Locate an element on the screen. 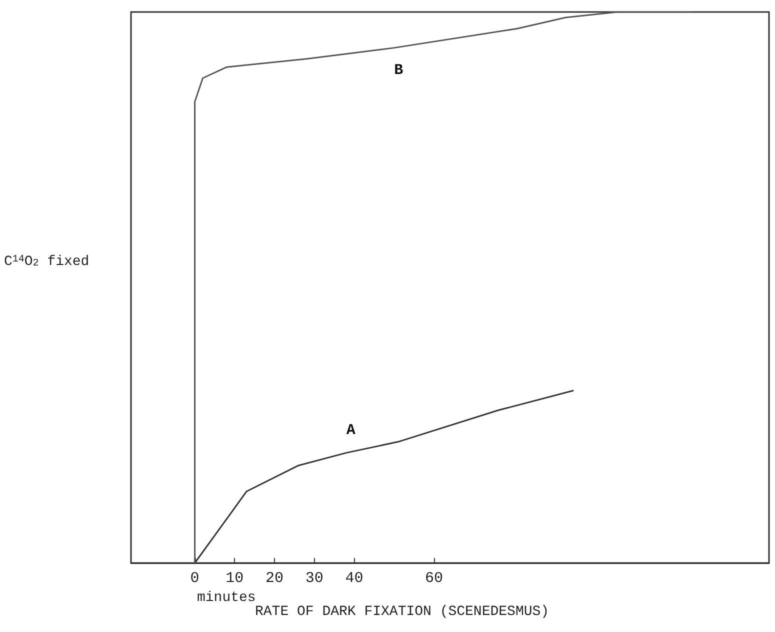 The image size is (775, 632). x-tick-label: 30 is located at coordinates (314, 578).